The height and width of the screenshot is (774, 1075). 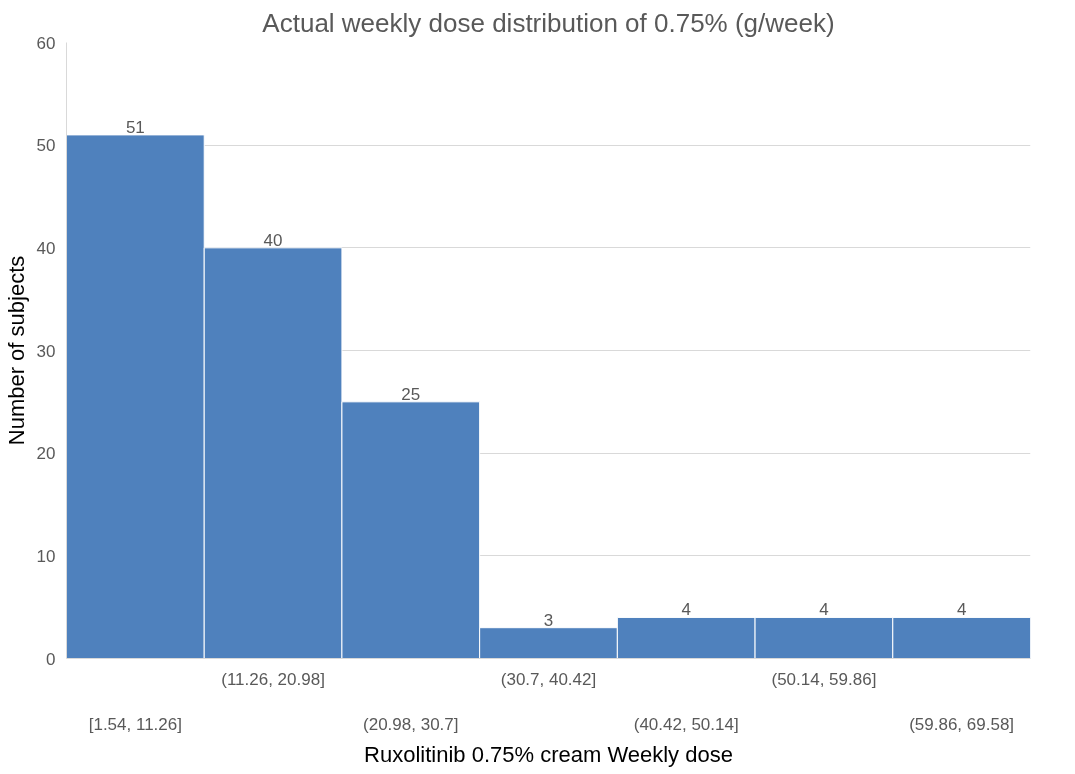 I want to click on x-tick-label: (59.86, 69.58], so click(x=962, y=725).